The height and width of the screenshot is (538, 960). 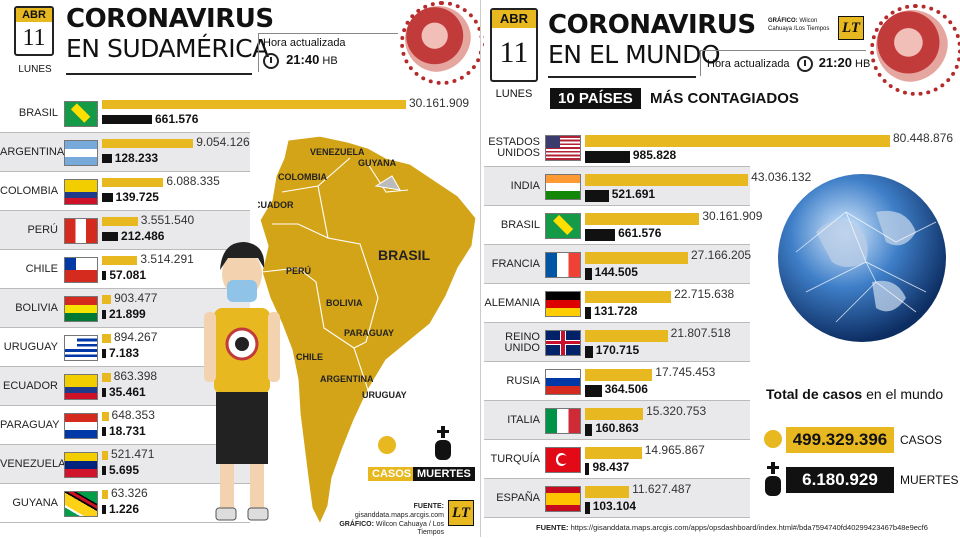 What do you see at coordinates (133, 454) in the screenshot?
I see `cases-value-label: 521.471` at bounding box center [133, 454].